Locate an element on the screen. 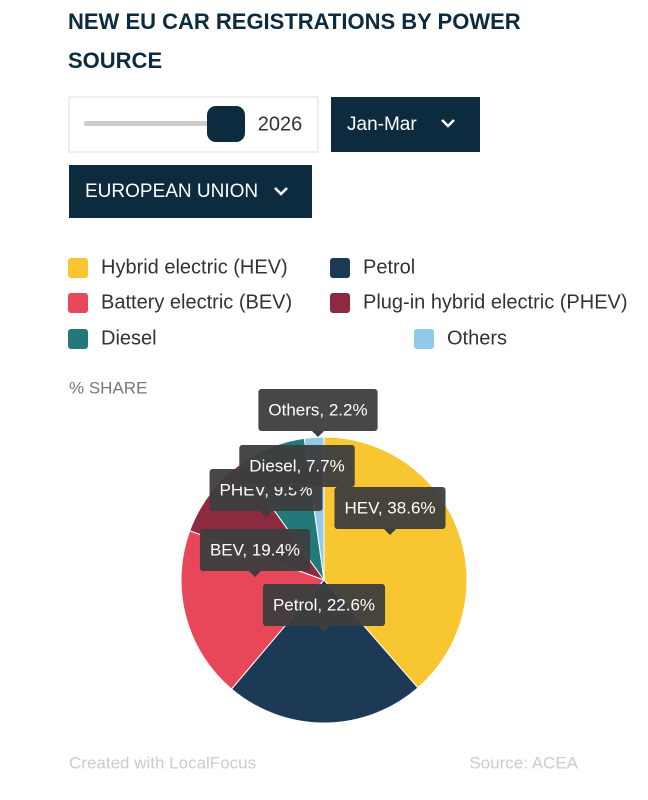  slider-track is located at coordinates (158, 123).